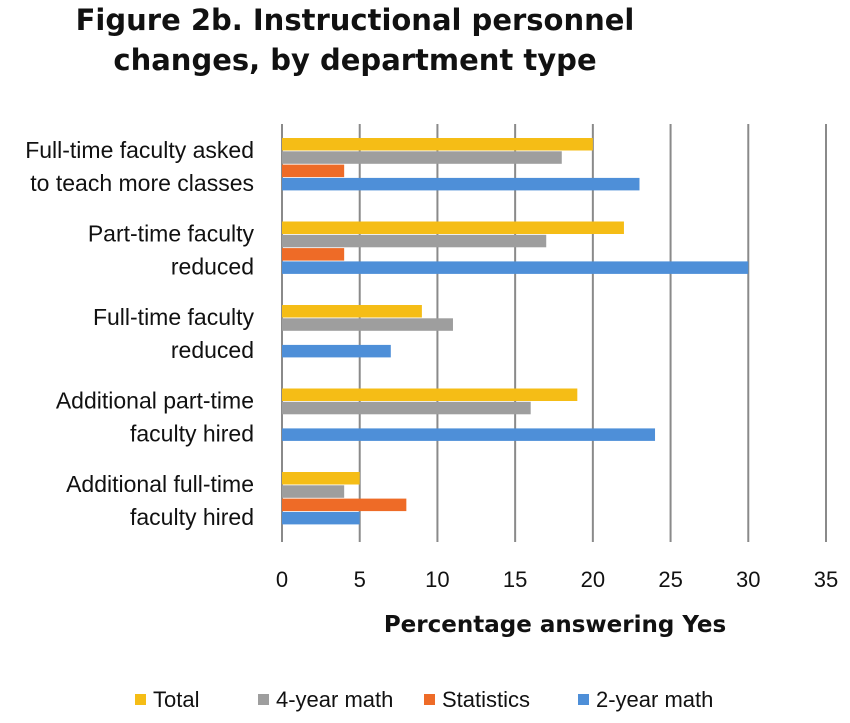  What do you see at coordinates (555, 625) in the screenshot?
I see `x-axis-label: Percentage answering Yes` at bounding box center [555, 625].